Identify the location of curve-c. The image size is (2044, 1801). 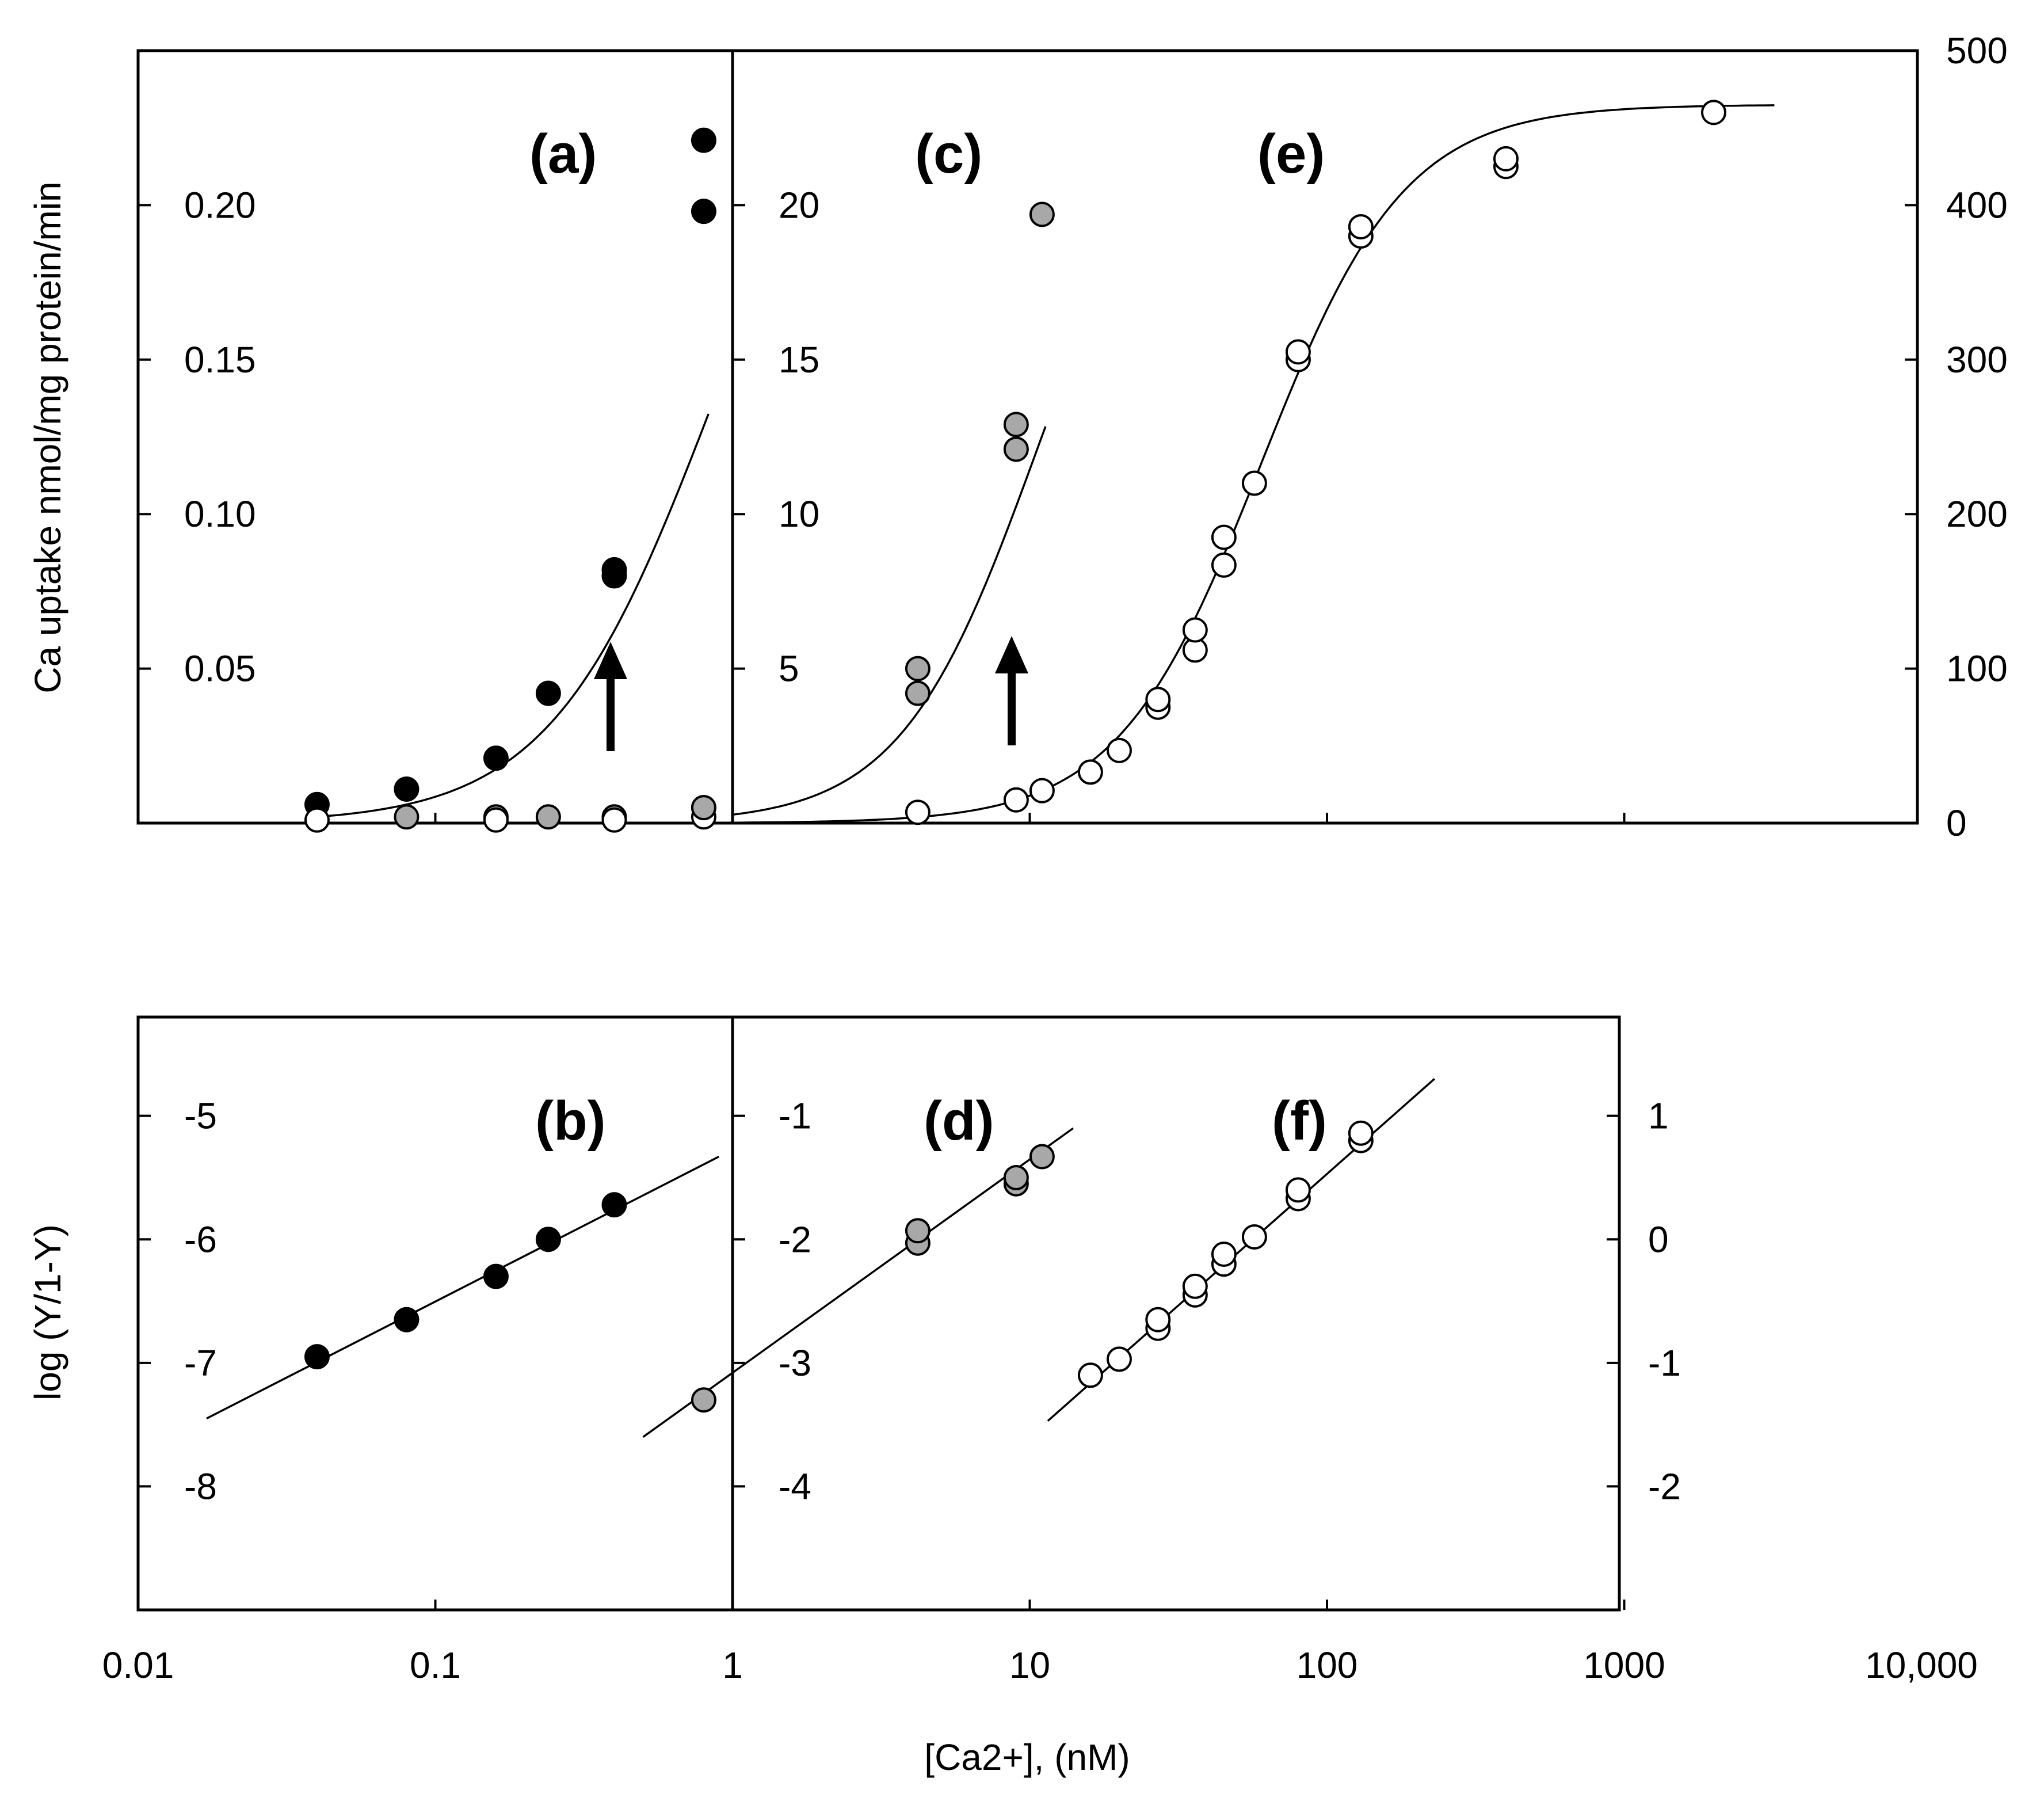
(889, 621).